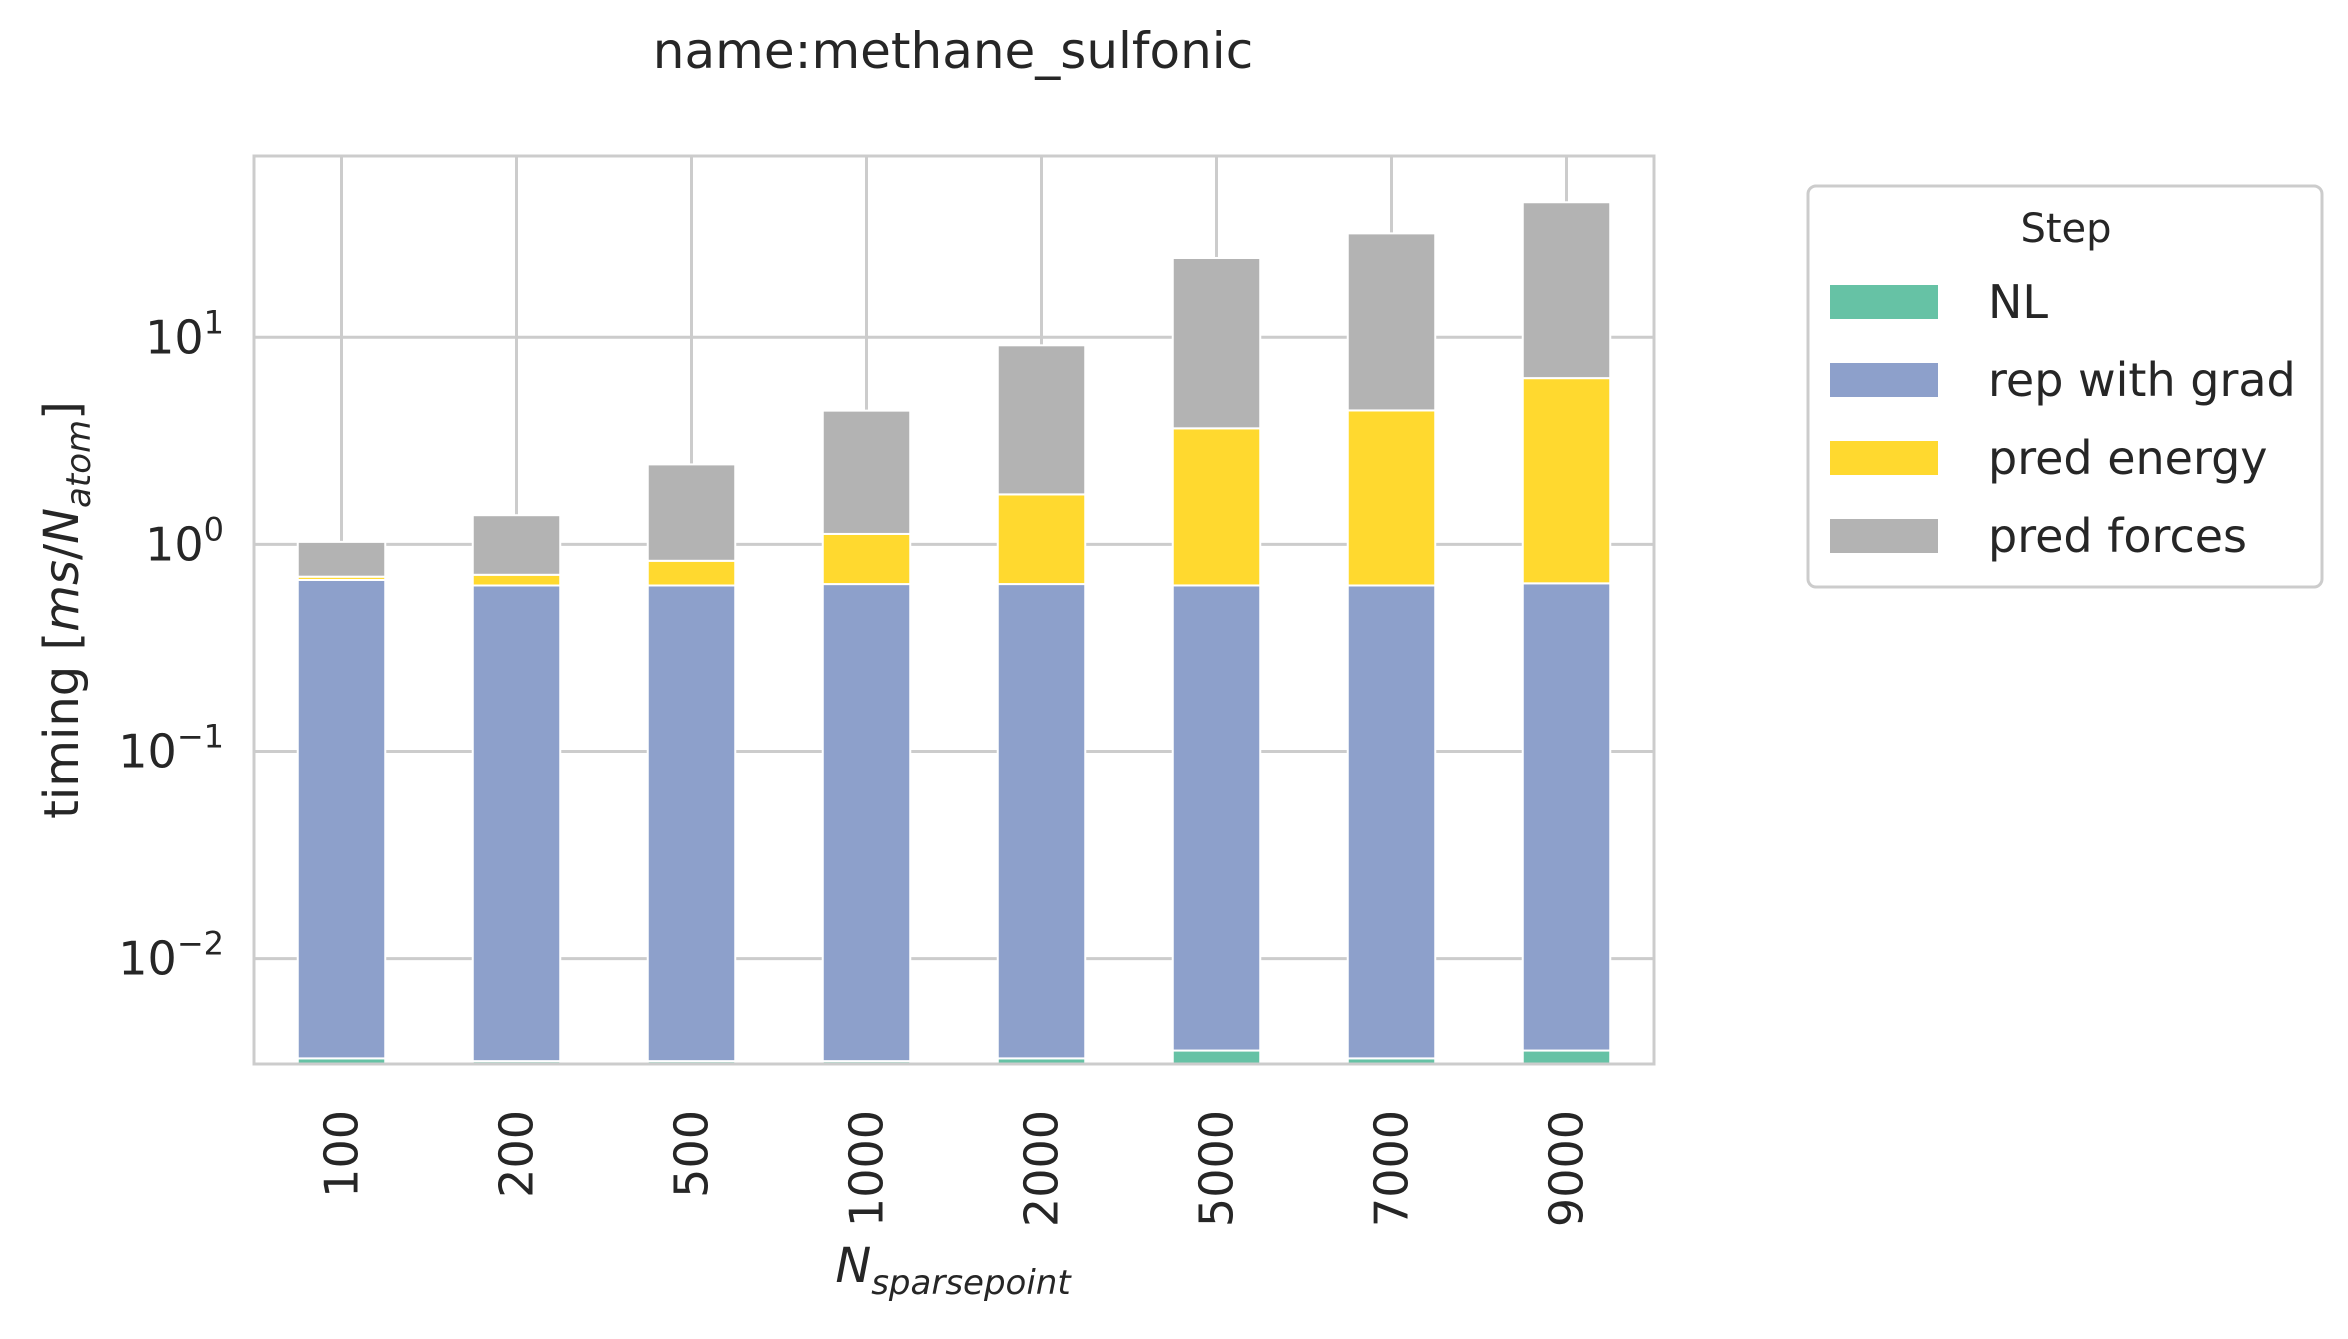  I want to click on y-tick-label: 10⁻¹, so click(171, 748).